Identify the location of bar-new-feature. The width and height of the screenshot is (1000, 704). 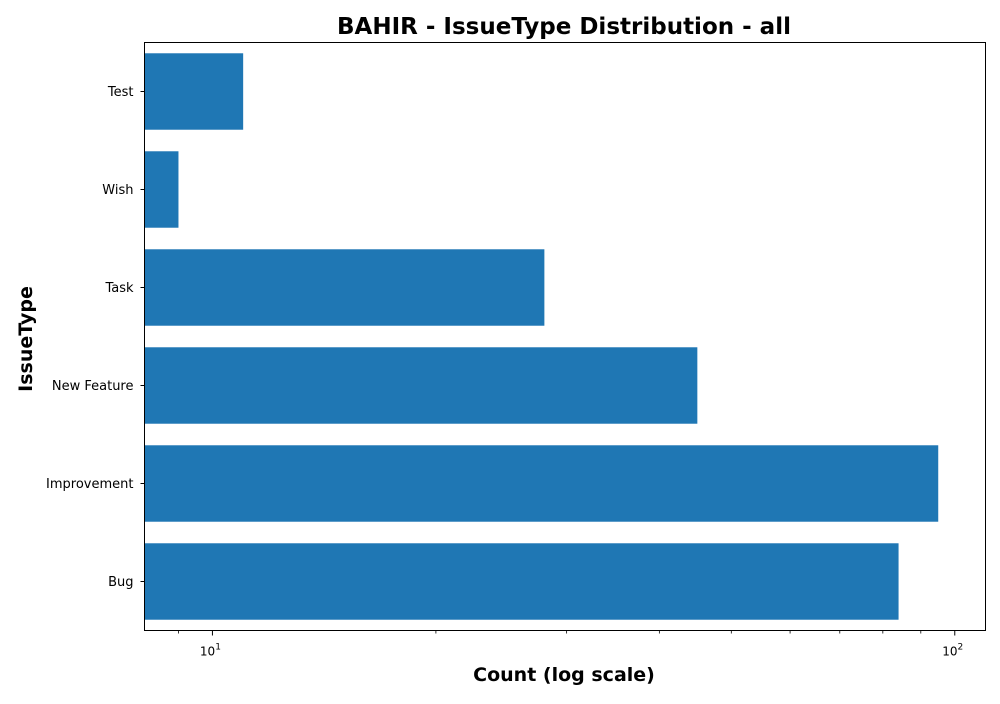
(421, 385).